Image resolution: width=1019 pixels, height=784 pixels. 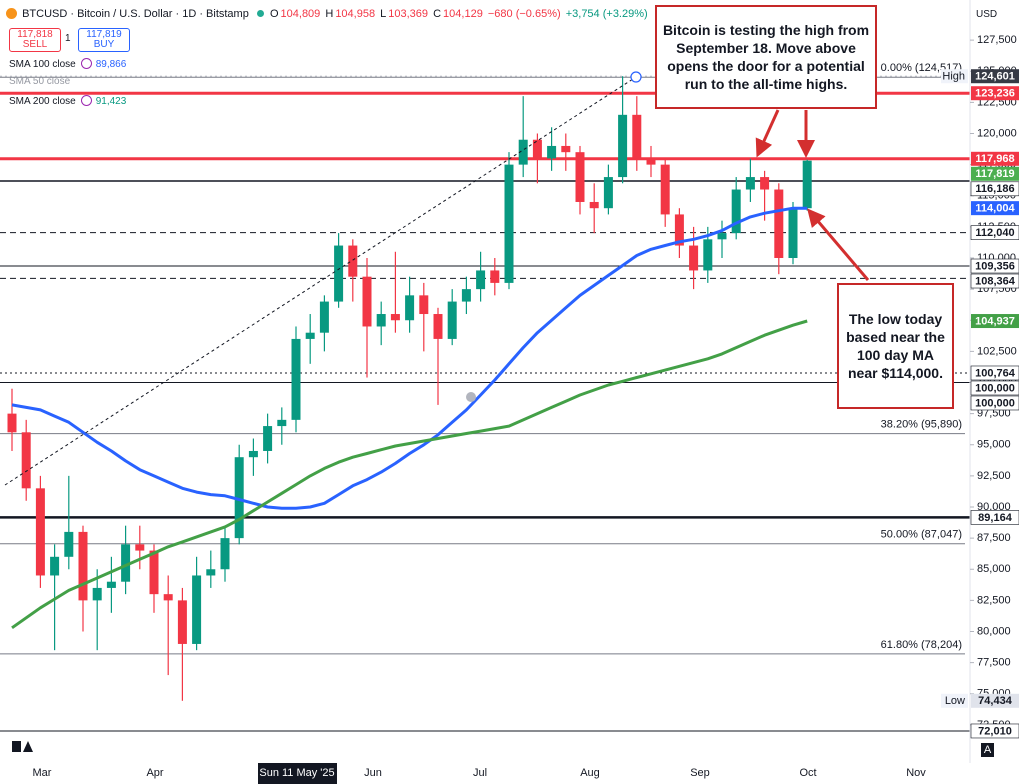 What do you see at coordinates (480, 773) in the screenshot?
I see `x-tick-label: Jul` at bounding box center [480, 773].